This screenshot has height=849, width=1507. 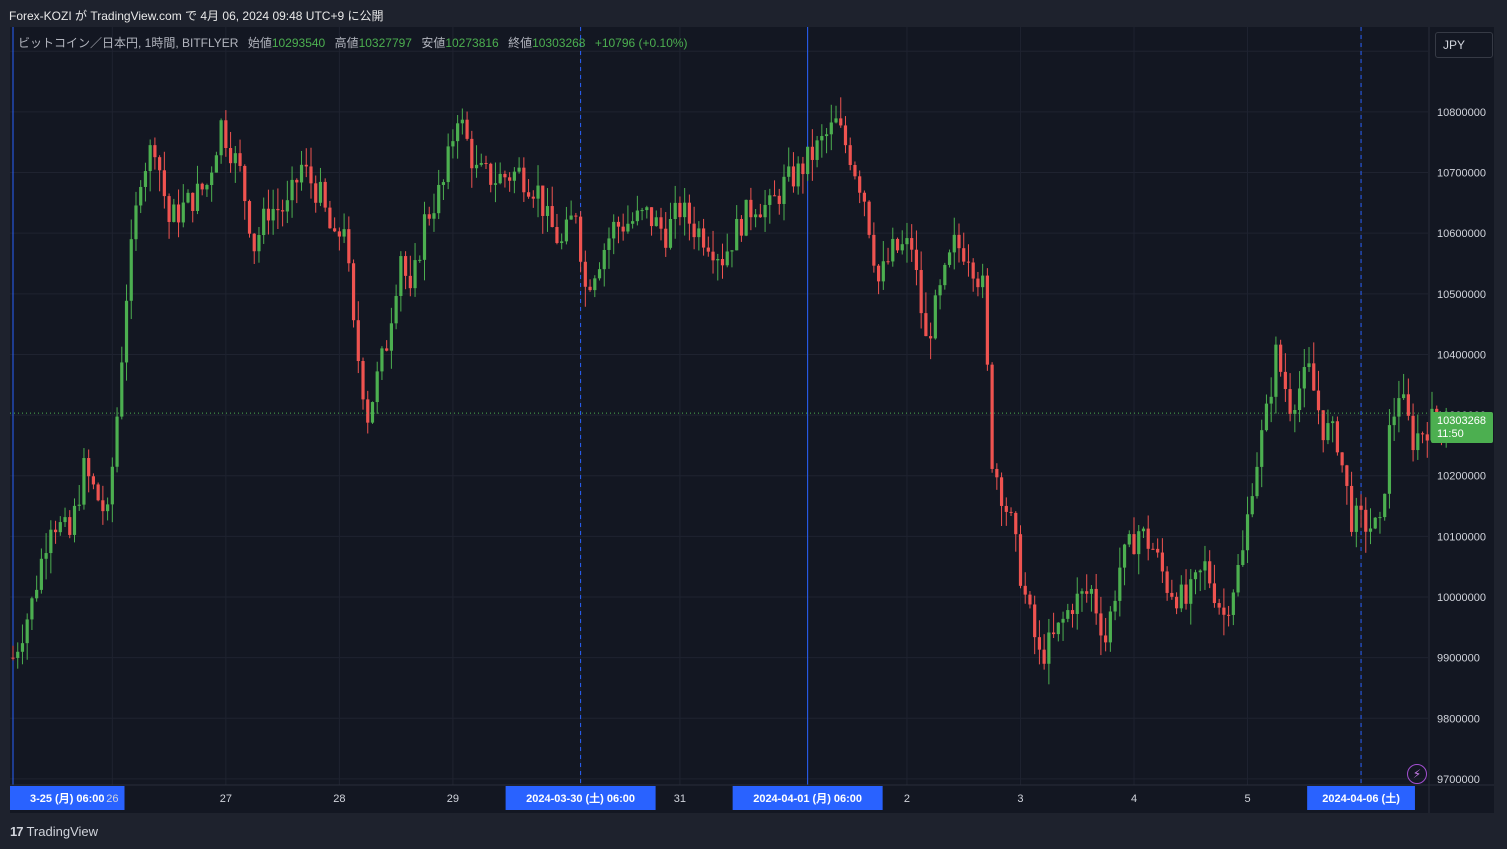 What do you see at coordinates (1462, 427) in the screenshot?
I see `last-price-tag: 10303268 11:50` at bounding box center [1462, 427].